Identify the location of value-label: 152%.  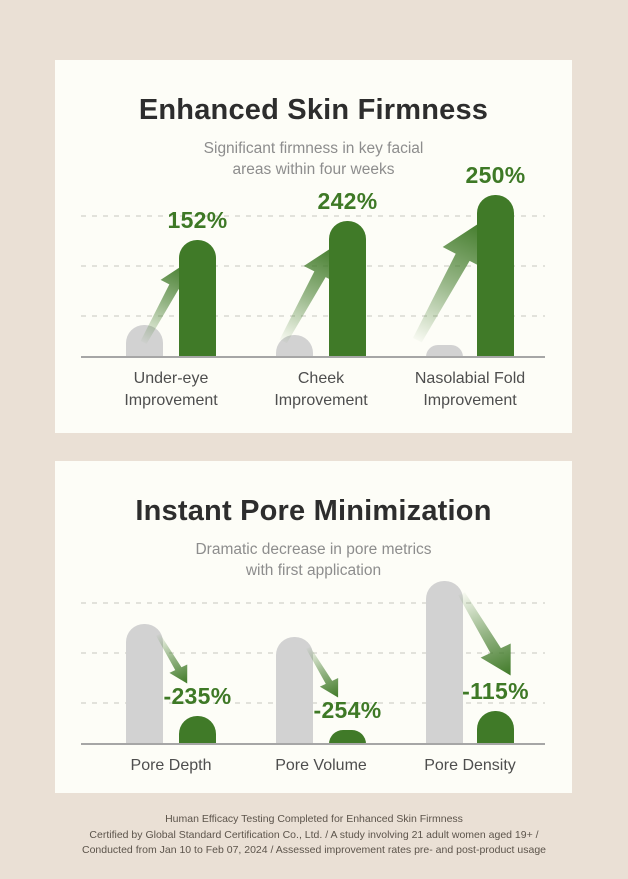
(197, 220).